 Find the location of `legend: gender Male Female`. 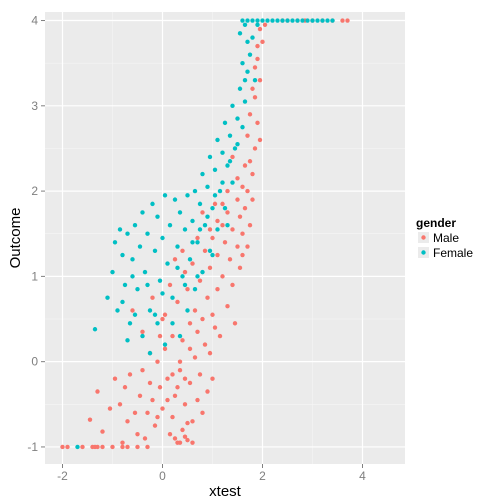

legend: gender Male Female is located at coordinates (444, 238).